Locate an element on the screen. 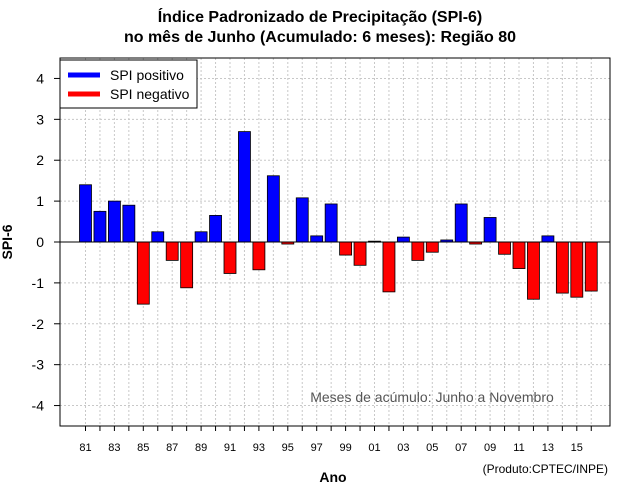 This screenshot has height=500, width=640. x-tick-label: 81 is located at coordinates (85, 448).